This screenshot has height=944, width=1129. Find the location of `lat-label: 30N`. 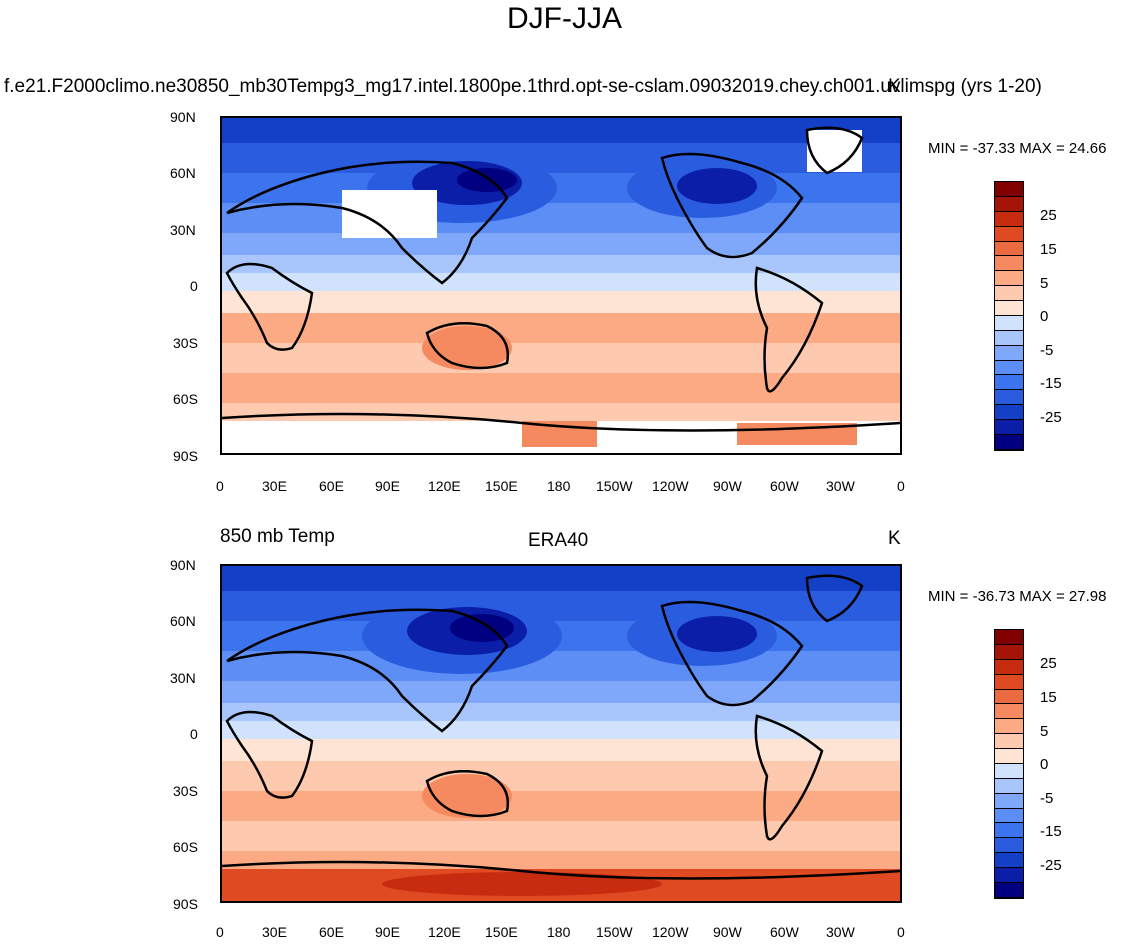

lat-label: 30N is located at coordinates (183, 678).